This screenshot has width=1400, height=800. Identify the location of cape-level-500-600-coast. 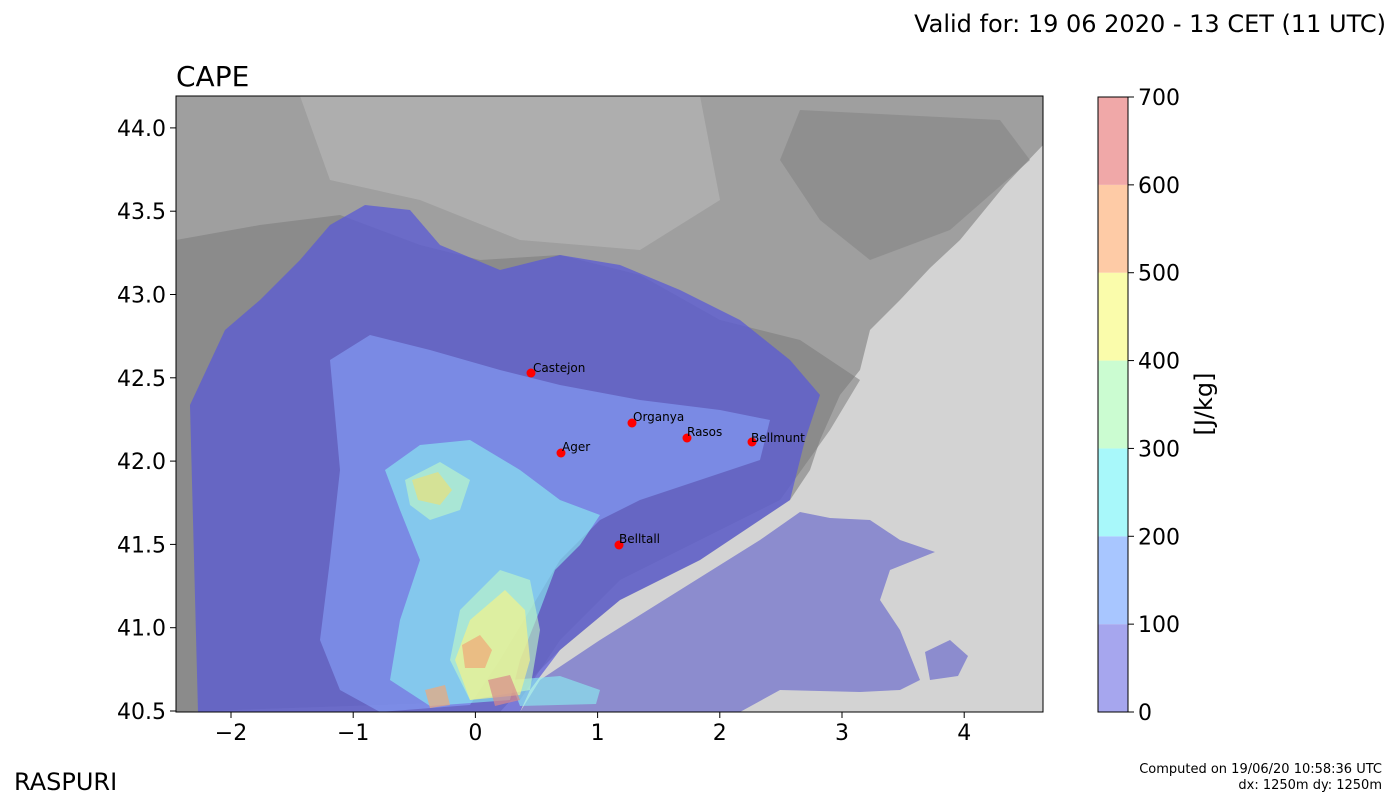
(437, 696).